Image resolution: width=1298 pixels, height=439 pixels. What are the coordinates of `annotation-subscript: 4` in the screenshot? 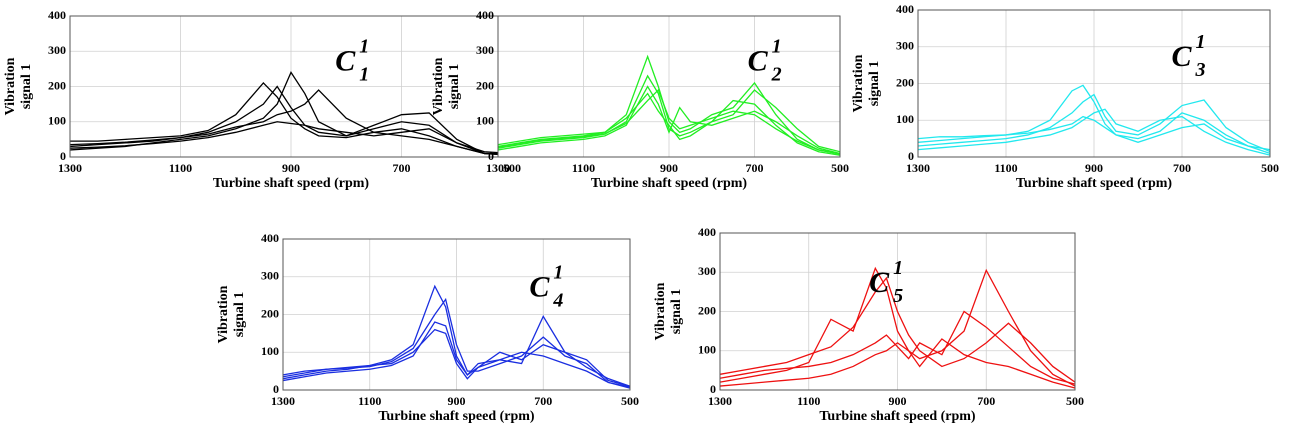 It's located at (557, 300).